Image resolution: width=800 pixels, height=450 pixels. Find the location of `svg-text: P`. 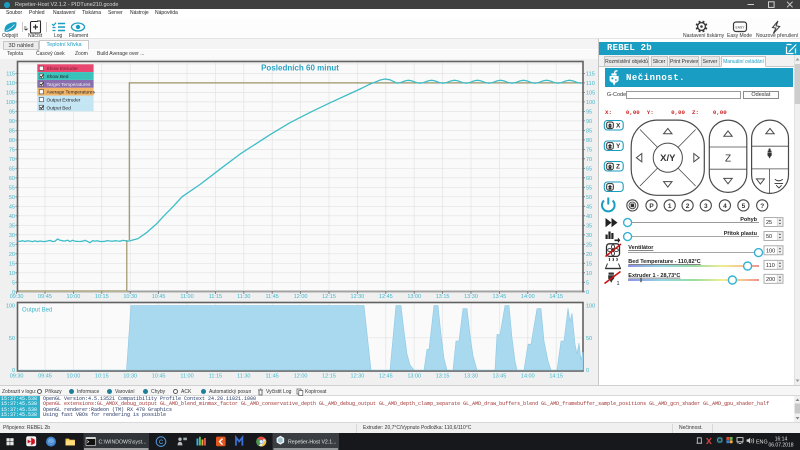

svg-text: P is located at coordinates (651, 206).